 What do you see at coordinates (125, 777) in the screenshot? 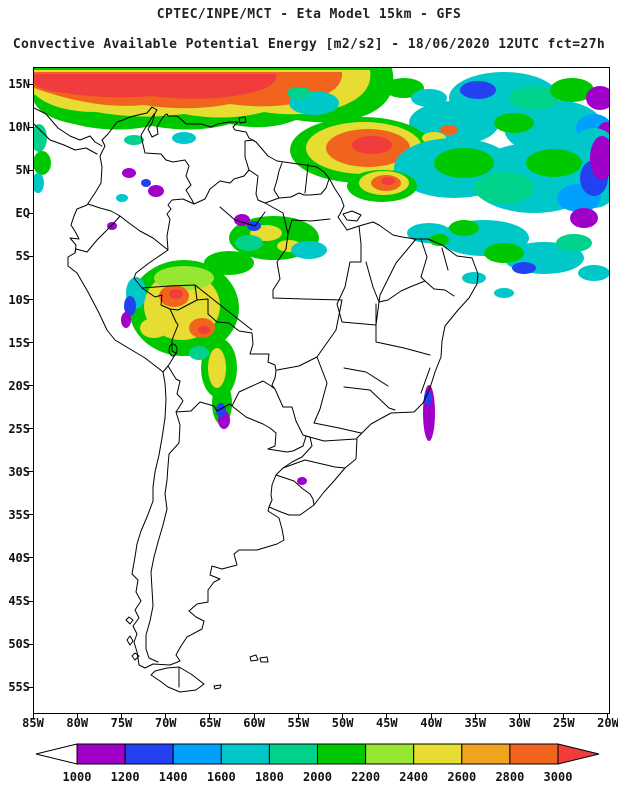
I see `colorbar-tick-label-1200: 1200` at bounding box center [125, 777].